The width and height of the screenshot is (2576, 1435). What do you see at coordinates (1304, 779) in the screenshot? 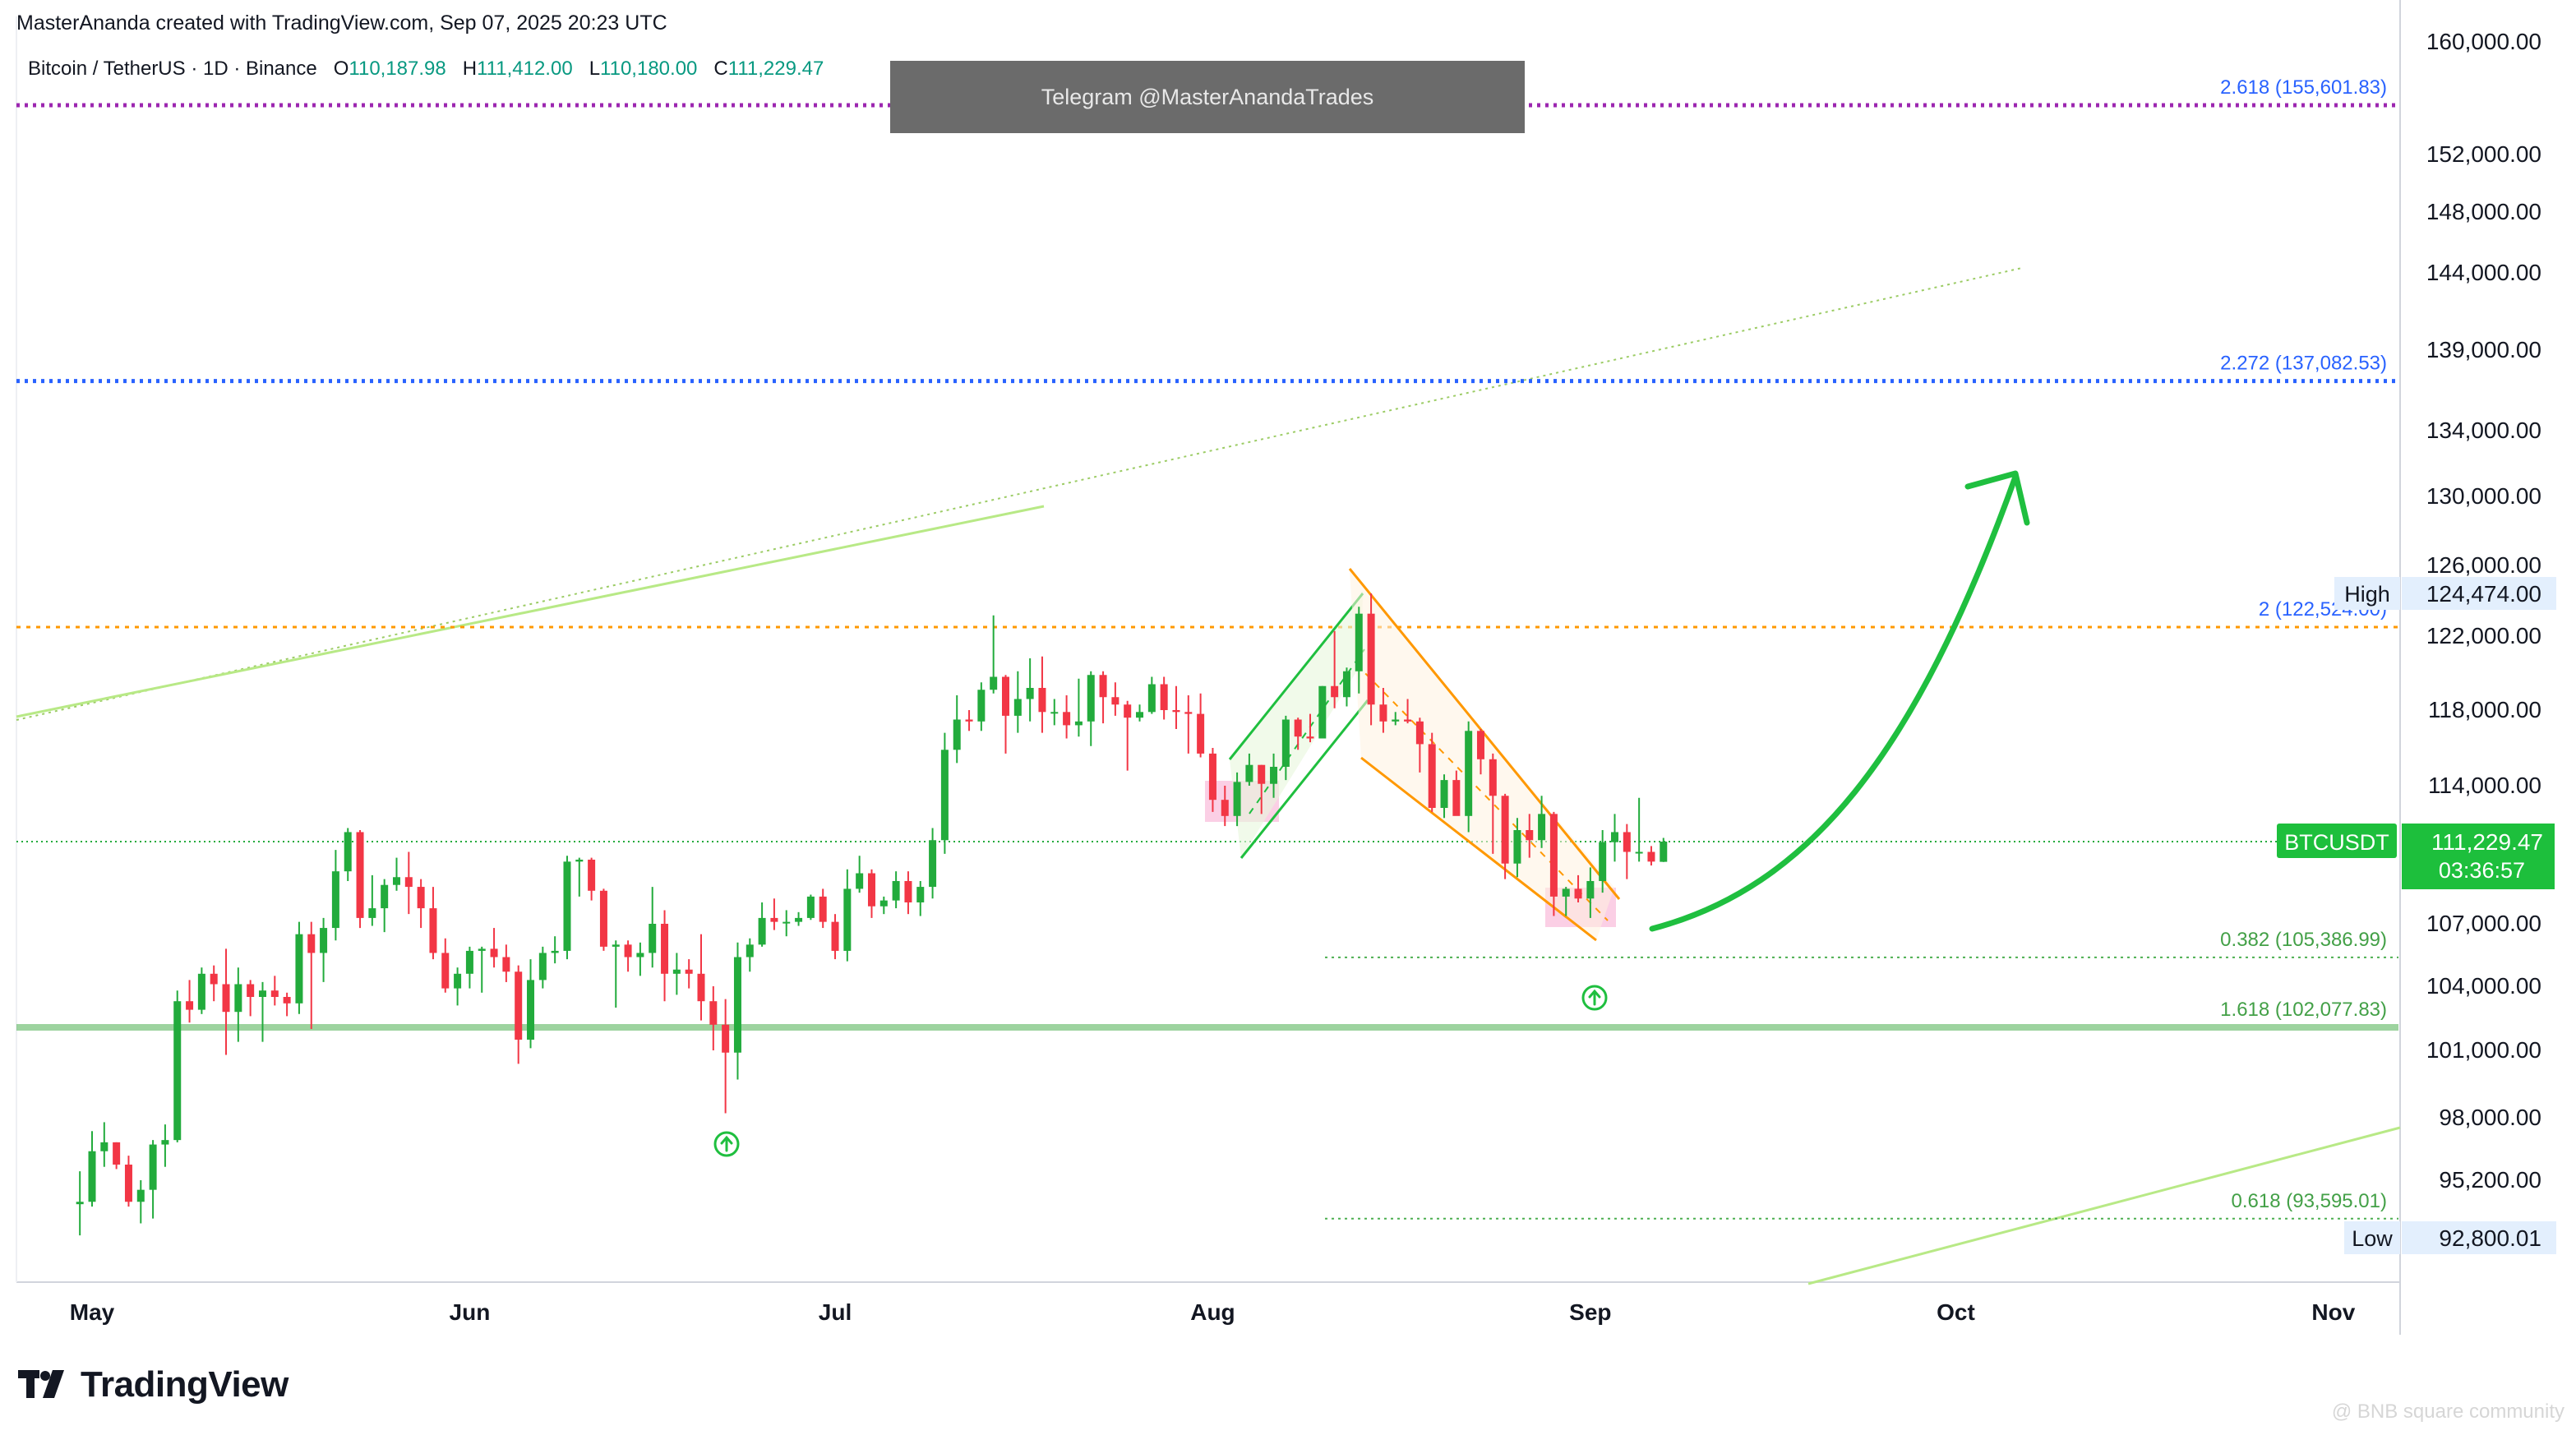
I see `rising-channel-lower` at bounding box center [1304, 779].